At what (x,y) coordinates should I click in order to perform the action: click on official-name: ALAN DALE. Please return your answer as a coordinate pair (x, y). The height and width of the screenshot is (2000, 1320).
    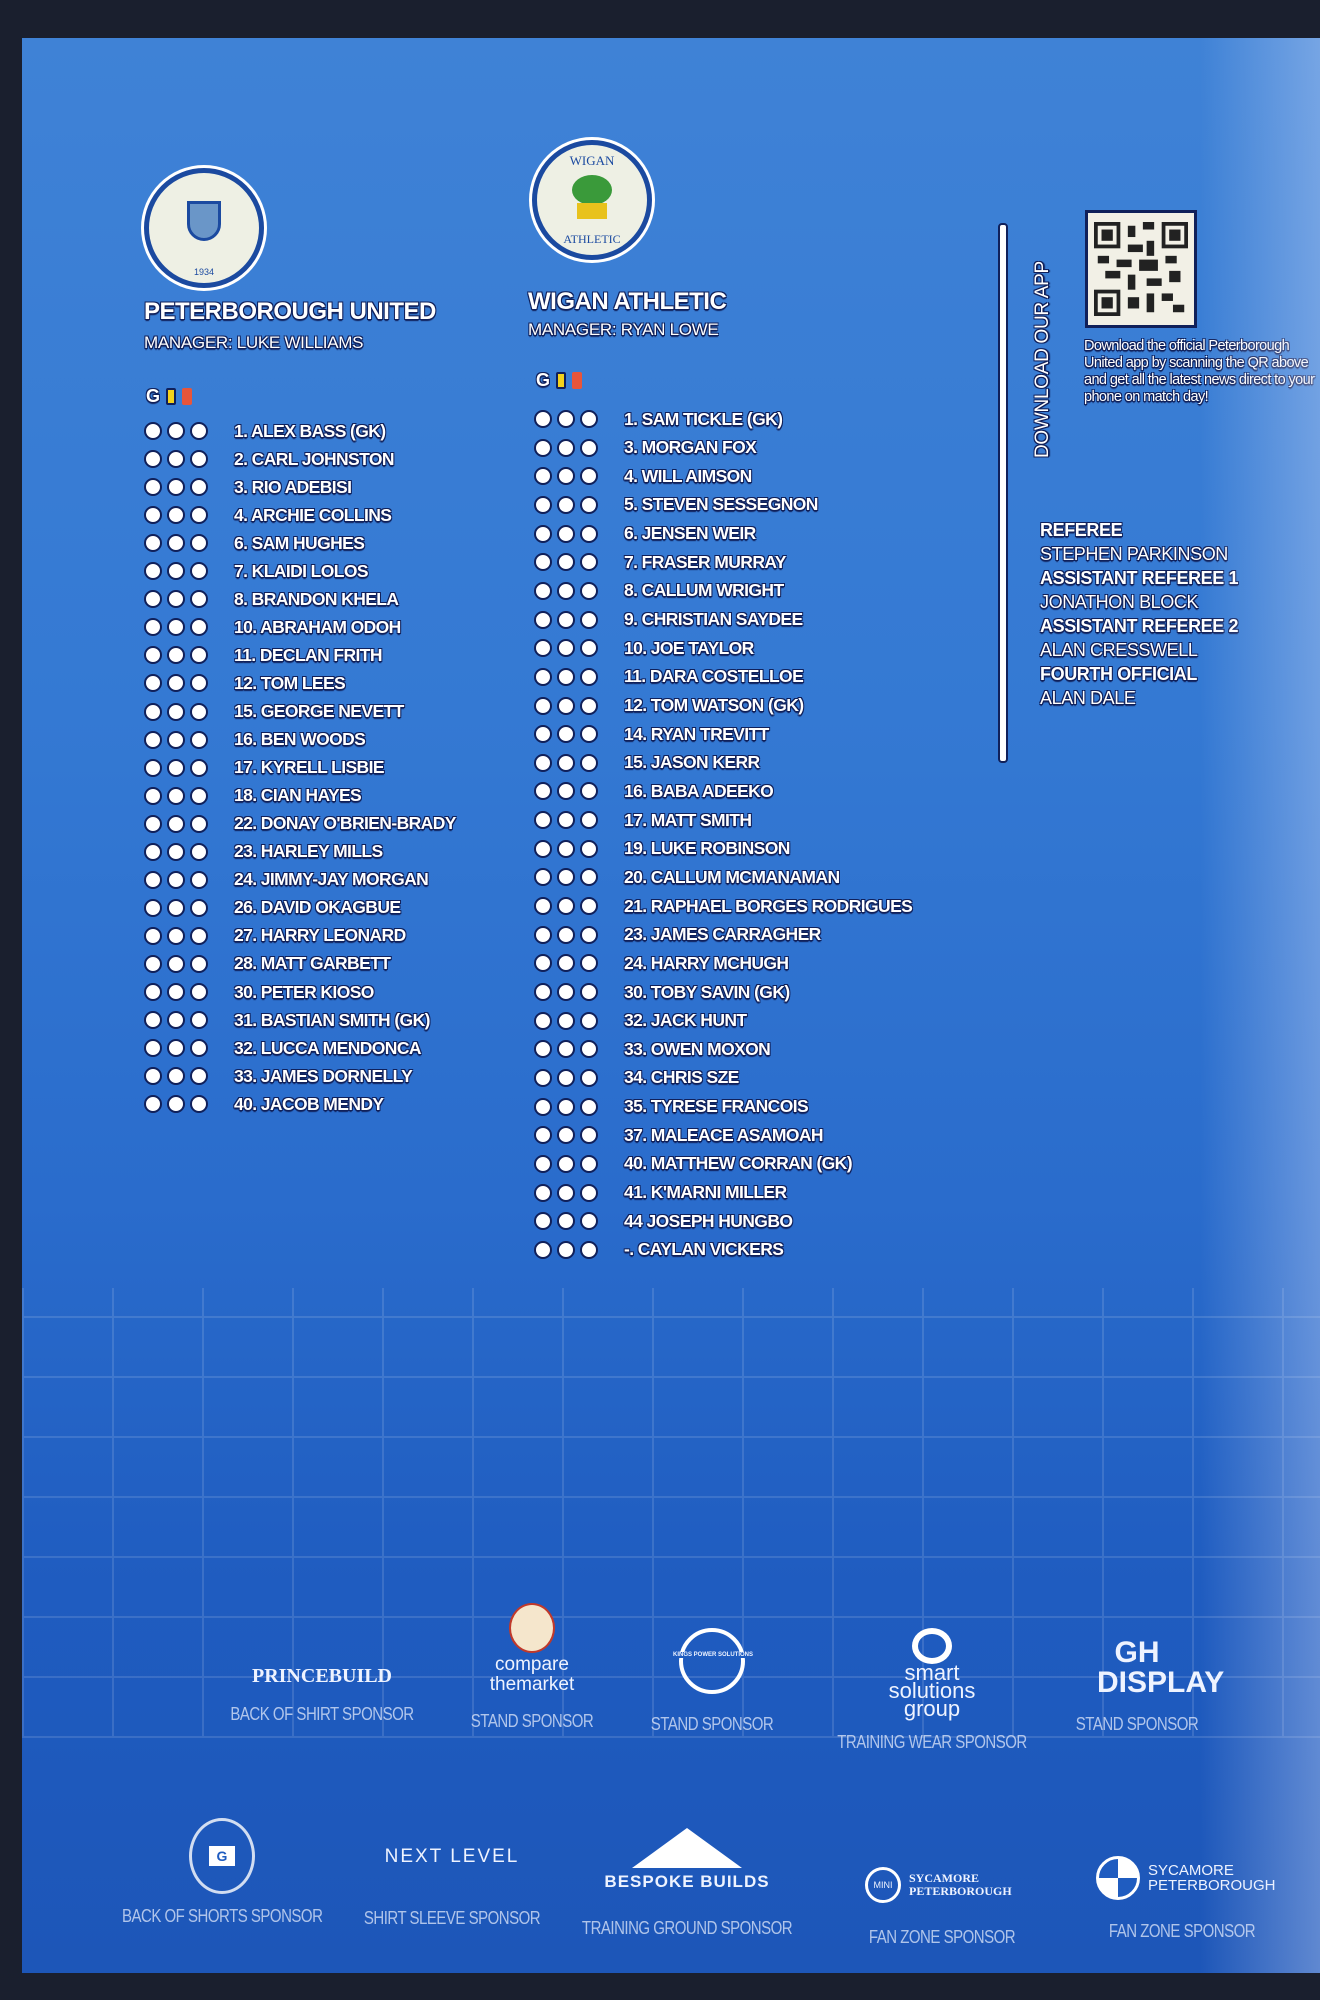
    Looking at the image, I should click on (1088, 698).